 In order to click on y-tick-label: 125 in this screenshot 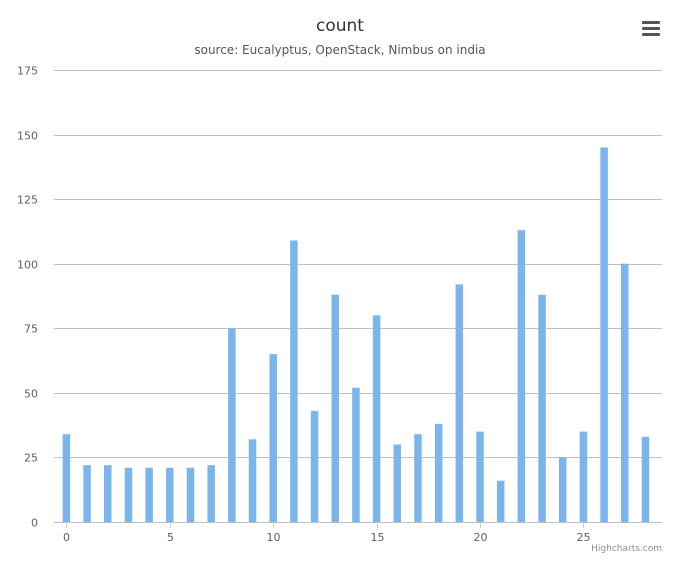, I will do `click(27, 200)`.